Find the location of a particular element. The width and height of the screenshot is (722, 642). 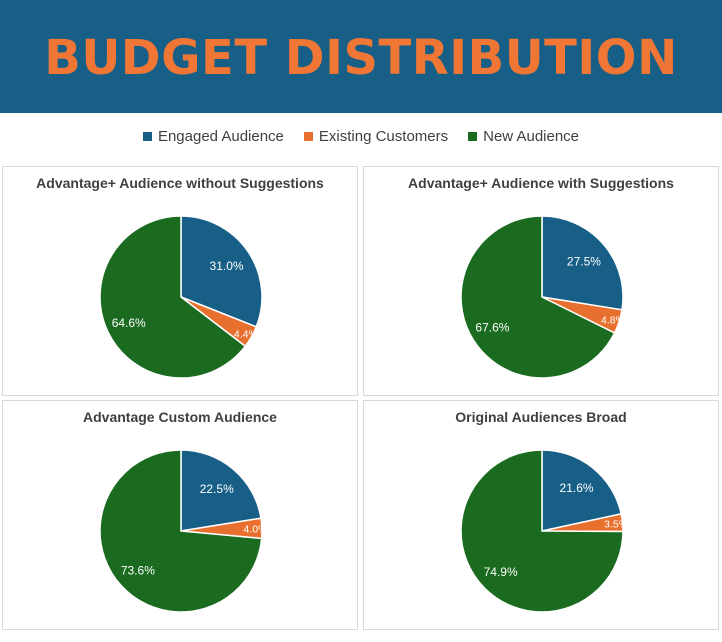

pie-chart-3: 22.5% 4.0% 73.6% is located at coordinates (183, 531).